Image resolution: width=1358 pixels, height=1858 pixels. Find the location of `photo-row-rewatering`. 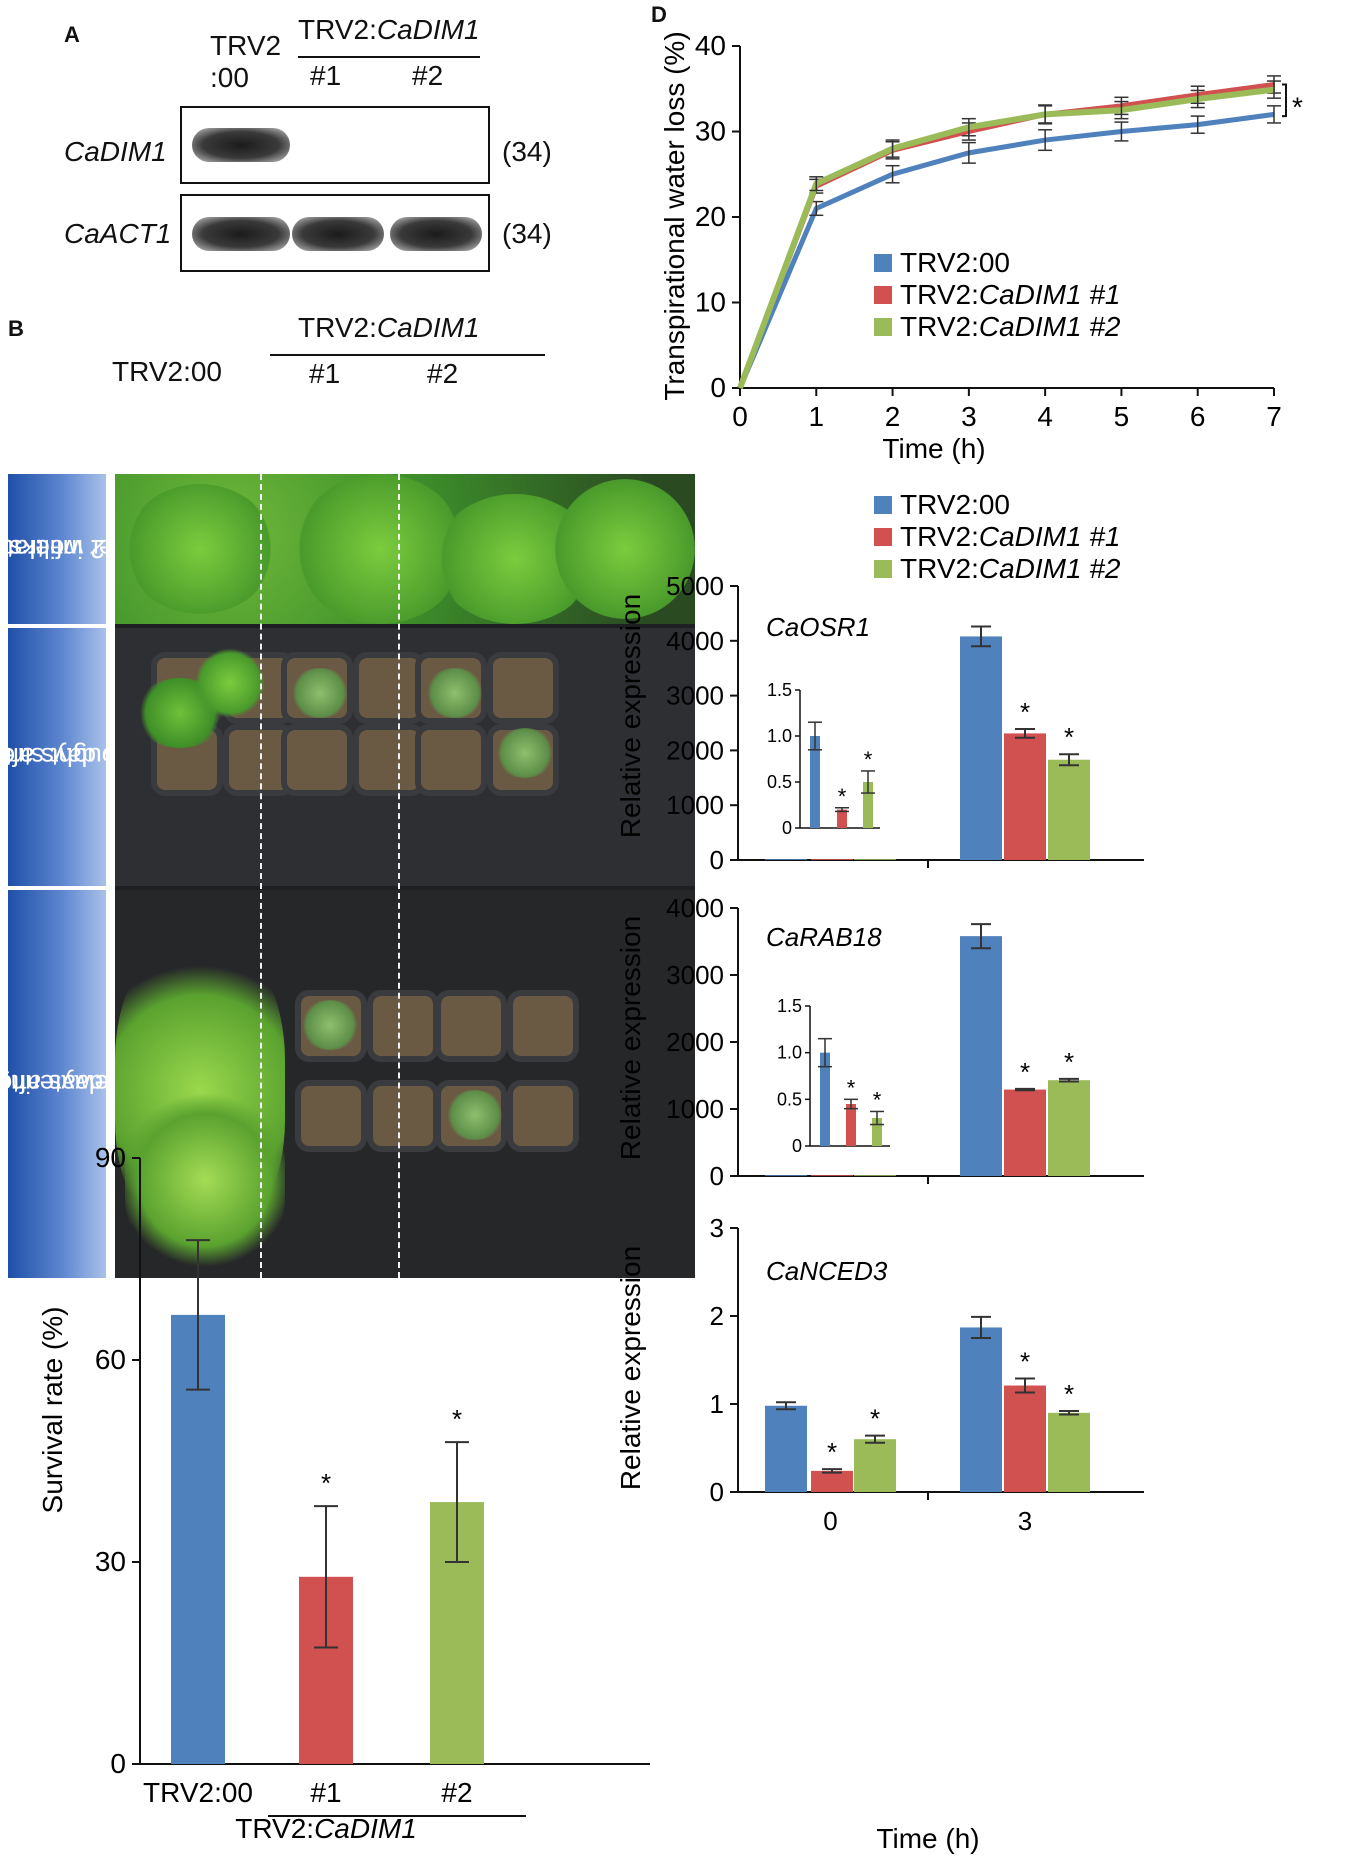

photo-row-rewatering is located at coordinates (405, 1084).